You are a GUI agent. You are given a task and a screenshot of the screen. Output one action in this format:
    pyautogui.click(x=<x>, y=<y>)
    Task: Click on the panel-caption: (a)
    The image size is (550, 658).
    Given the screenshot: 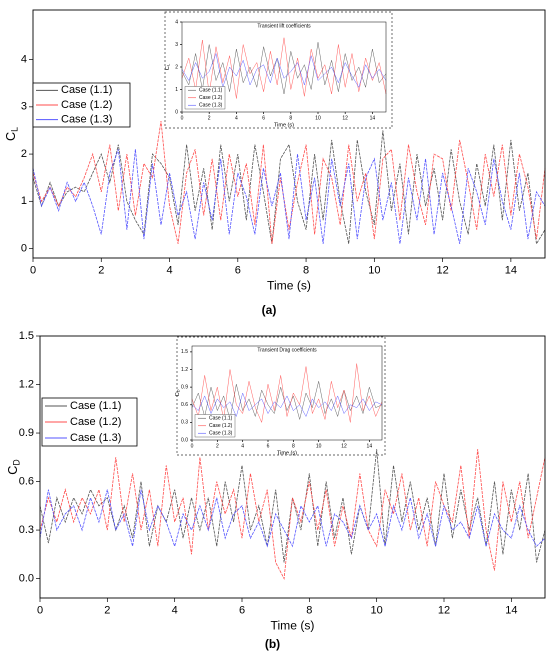 What is the action you would take?
    pyautogui.click(x=269, y=310)
    